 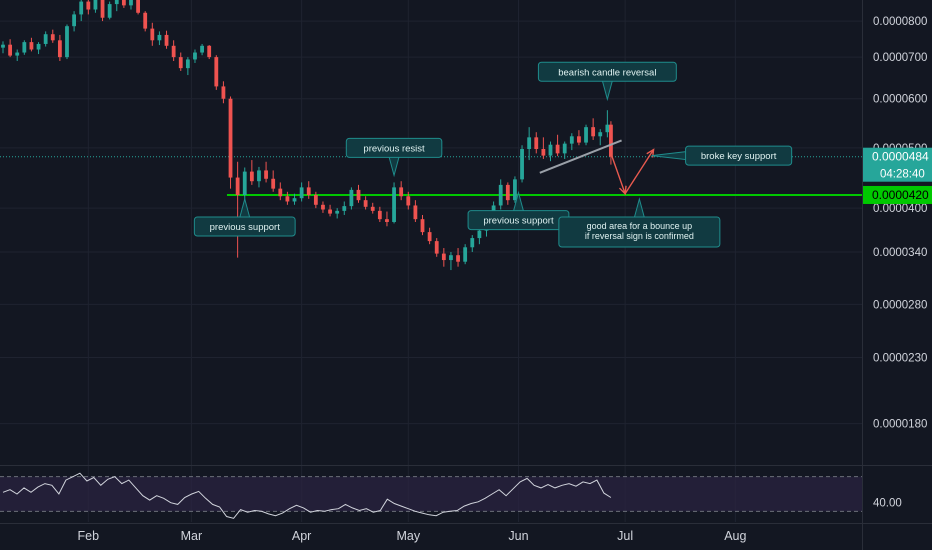 I want to click on price-tick-label: 0.0000600, so click(x=900, y=100).